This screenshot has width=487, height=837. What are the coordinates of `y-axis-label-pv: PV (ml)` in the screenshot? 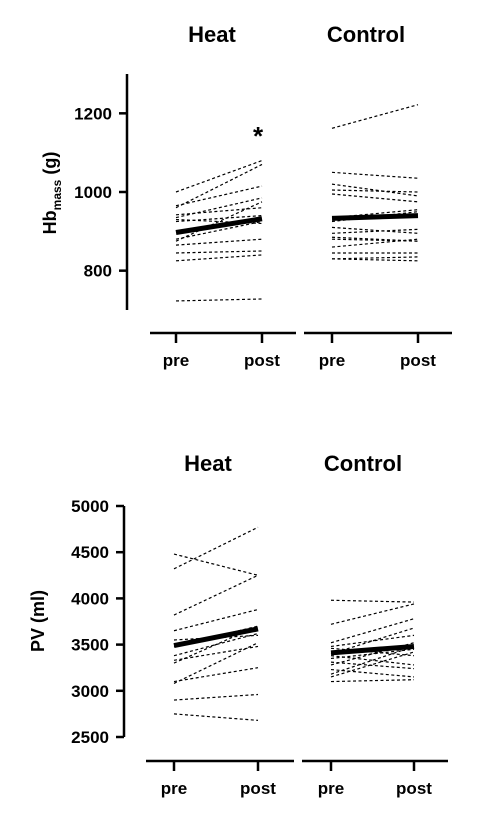 It's located at (38, 621).